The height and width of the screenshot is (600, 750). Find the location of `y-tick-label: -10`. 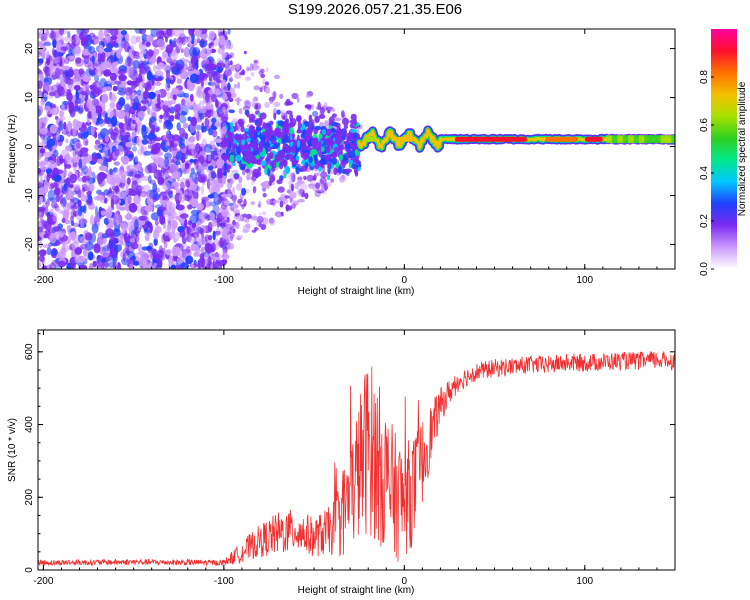

y-tick-label: -10 is located at coordinates (29, 195).